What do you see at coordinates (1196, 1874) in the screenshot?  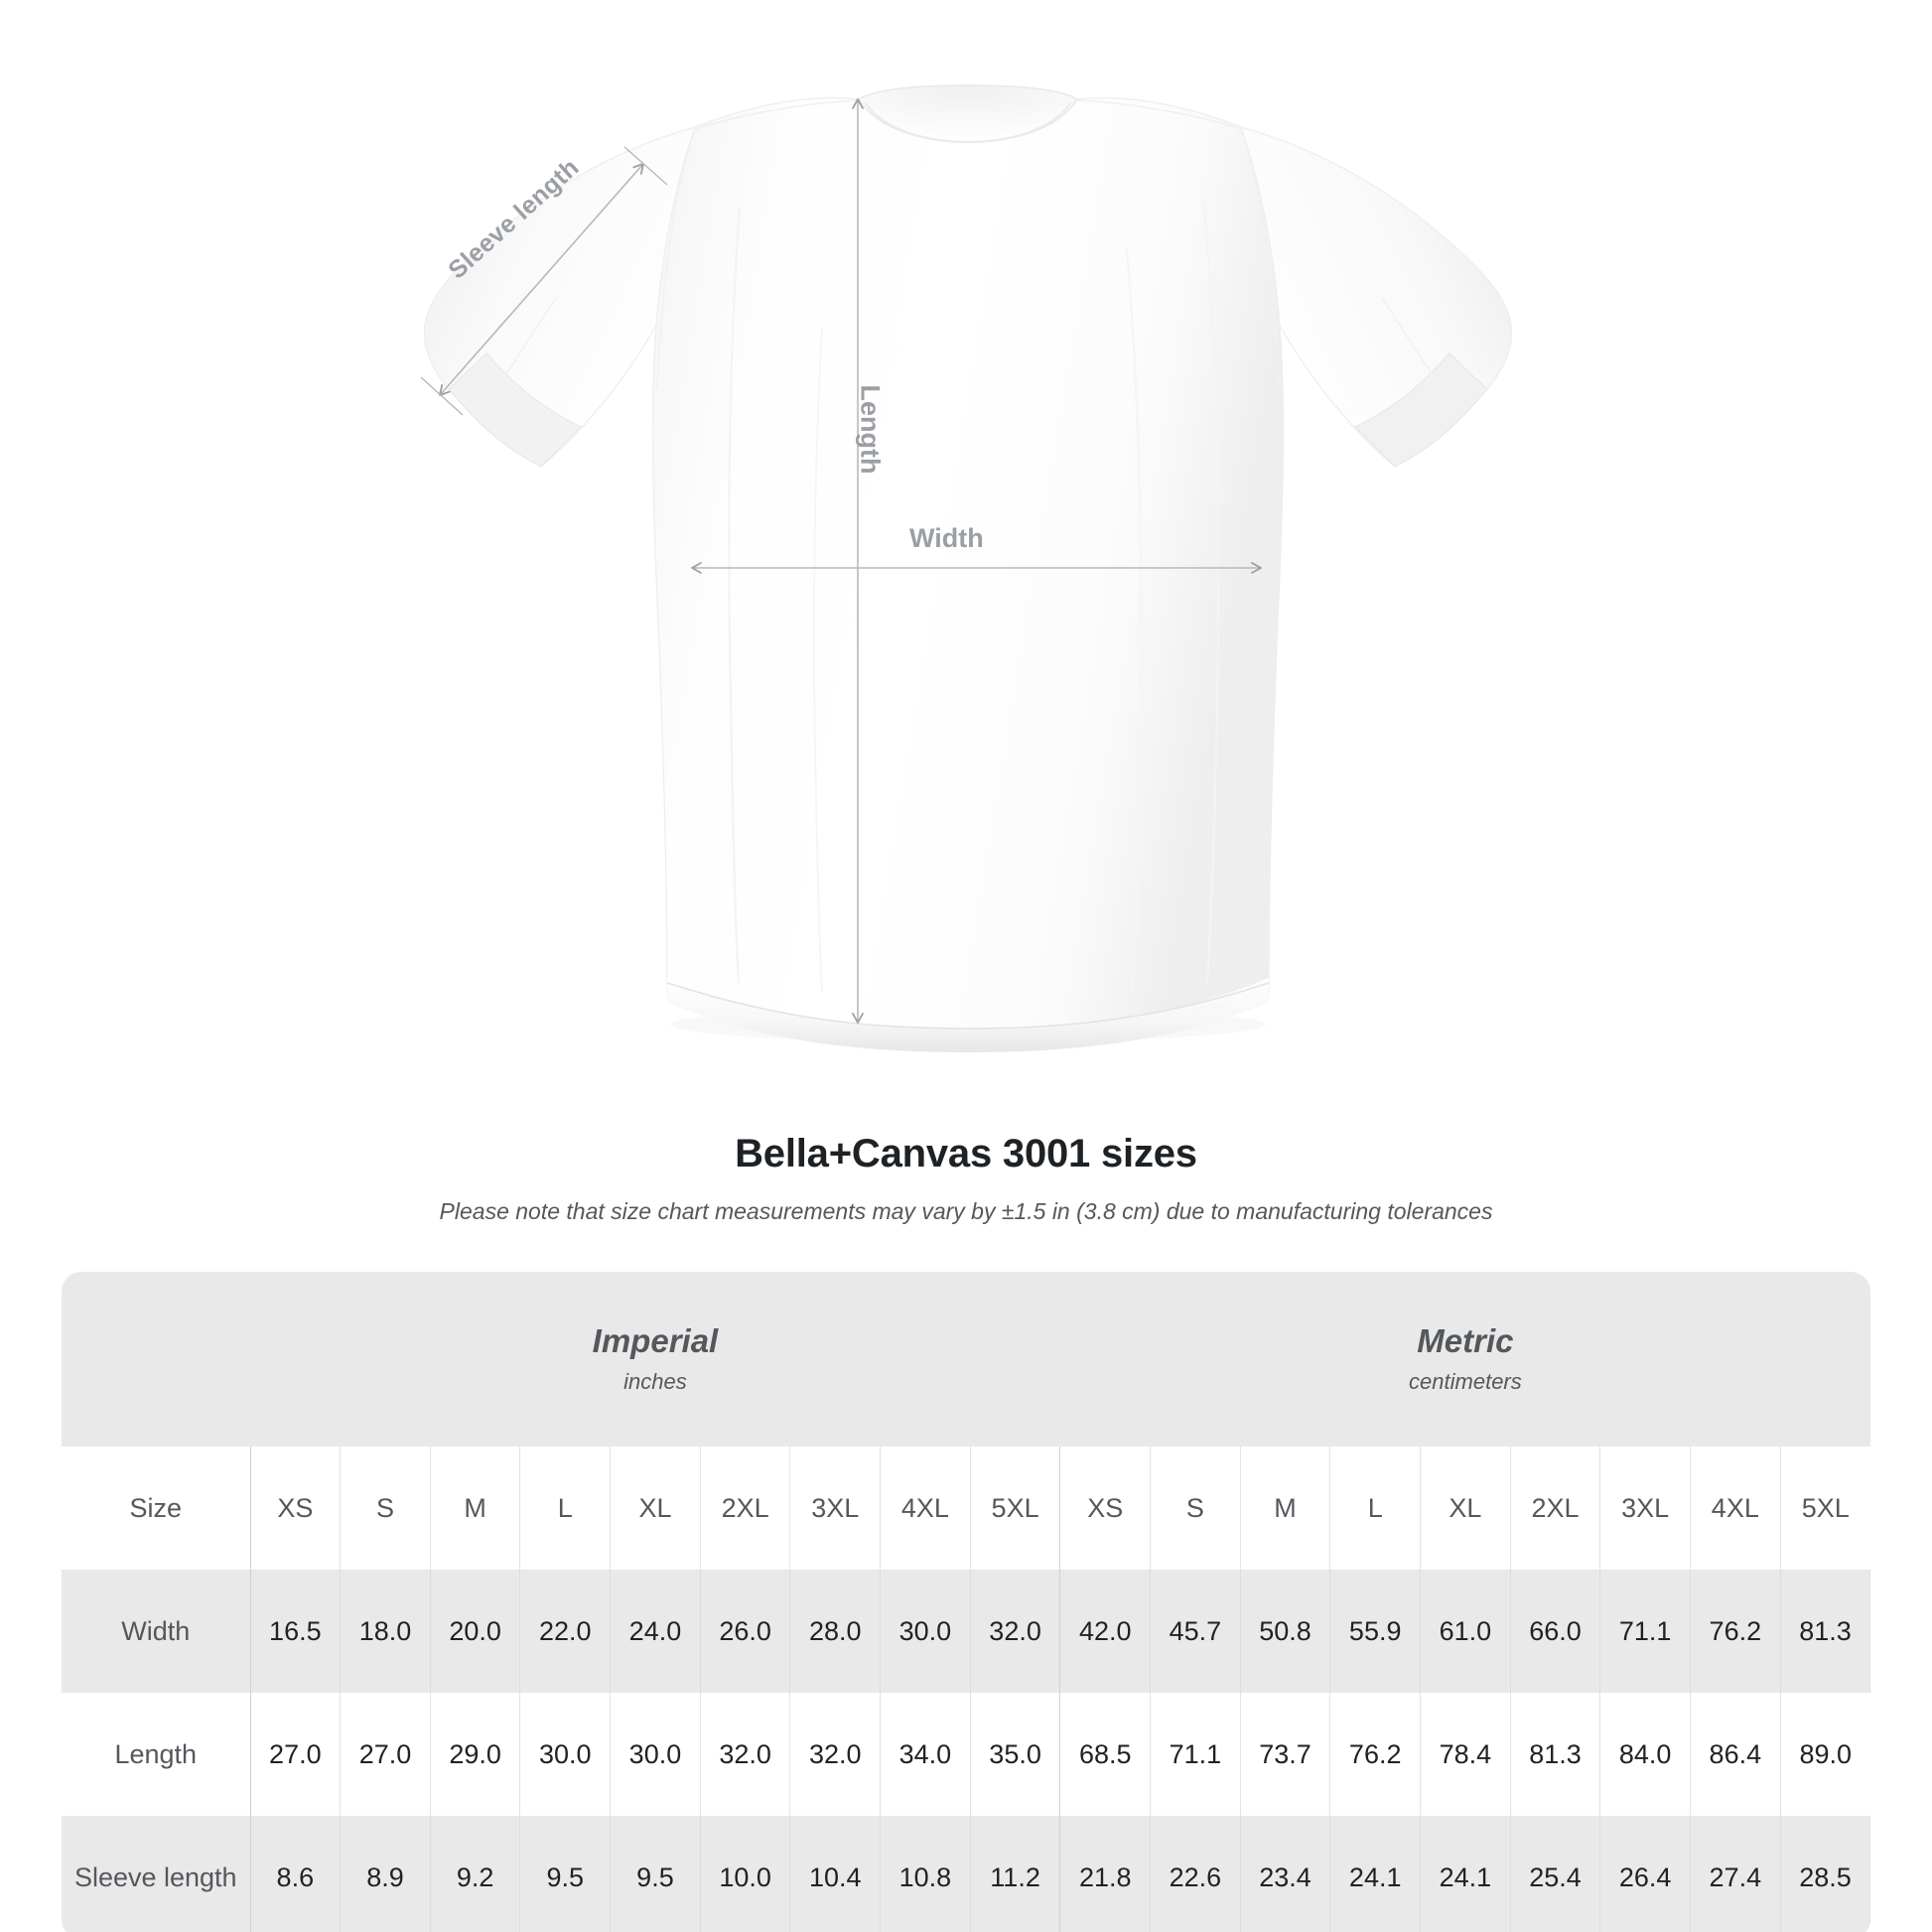 I see `cell-metric: 22.6` at bounding box center [1196, 1874].